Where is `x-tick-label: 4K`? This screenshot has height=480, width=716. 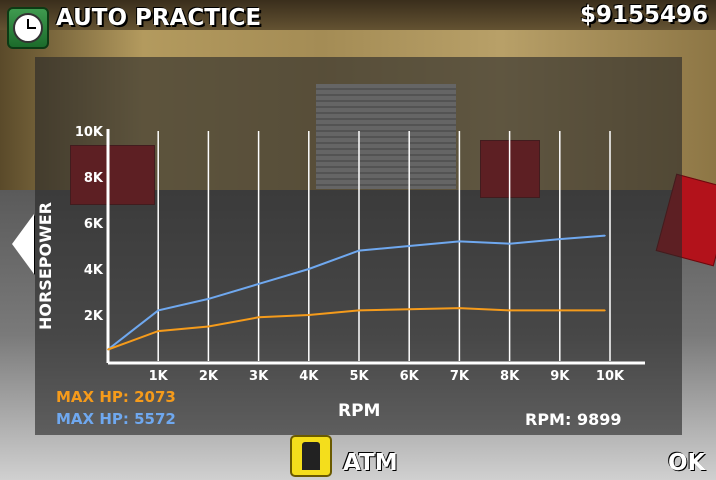
x-tick-label: 4K is located at coordinates (309, 376).